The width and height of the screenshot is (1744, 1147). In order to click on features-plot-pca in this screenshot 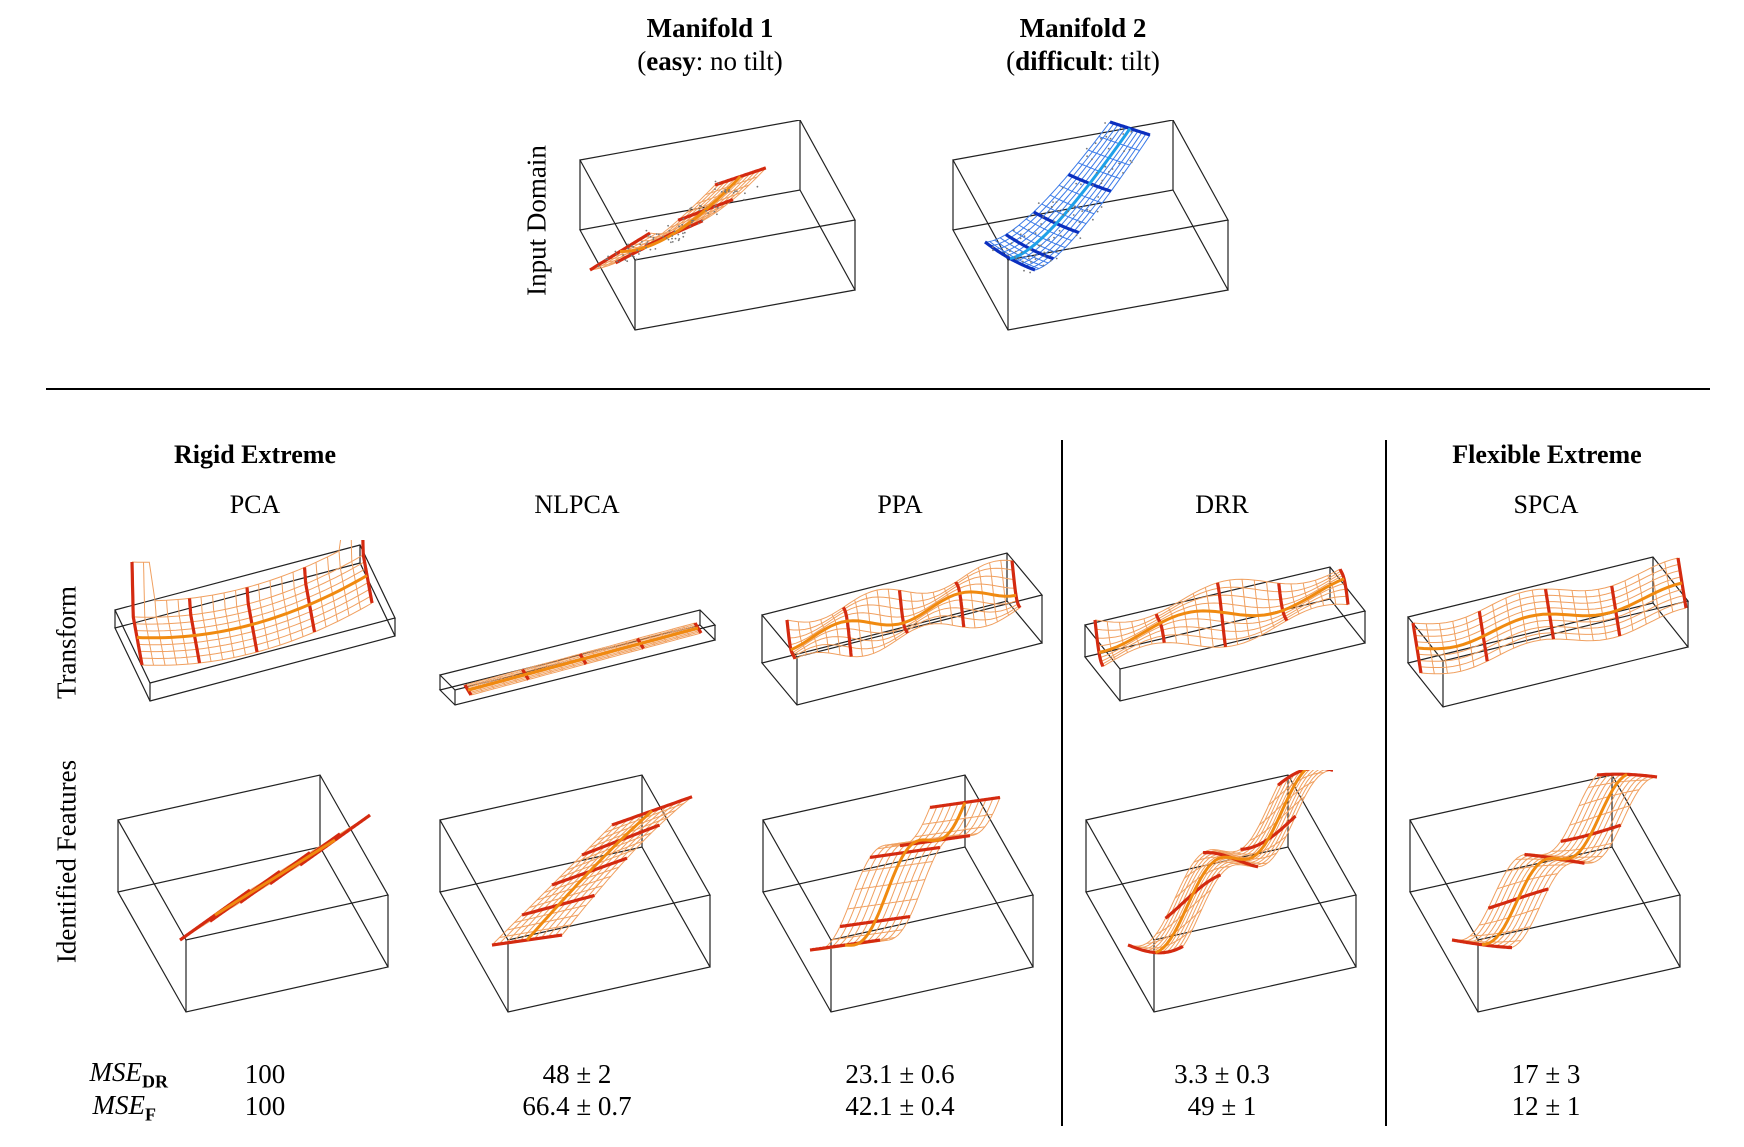, I will do `click(260, 895)`.